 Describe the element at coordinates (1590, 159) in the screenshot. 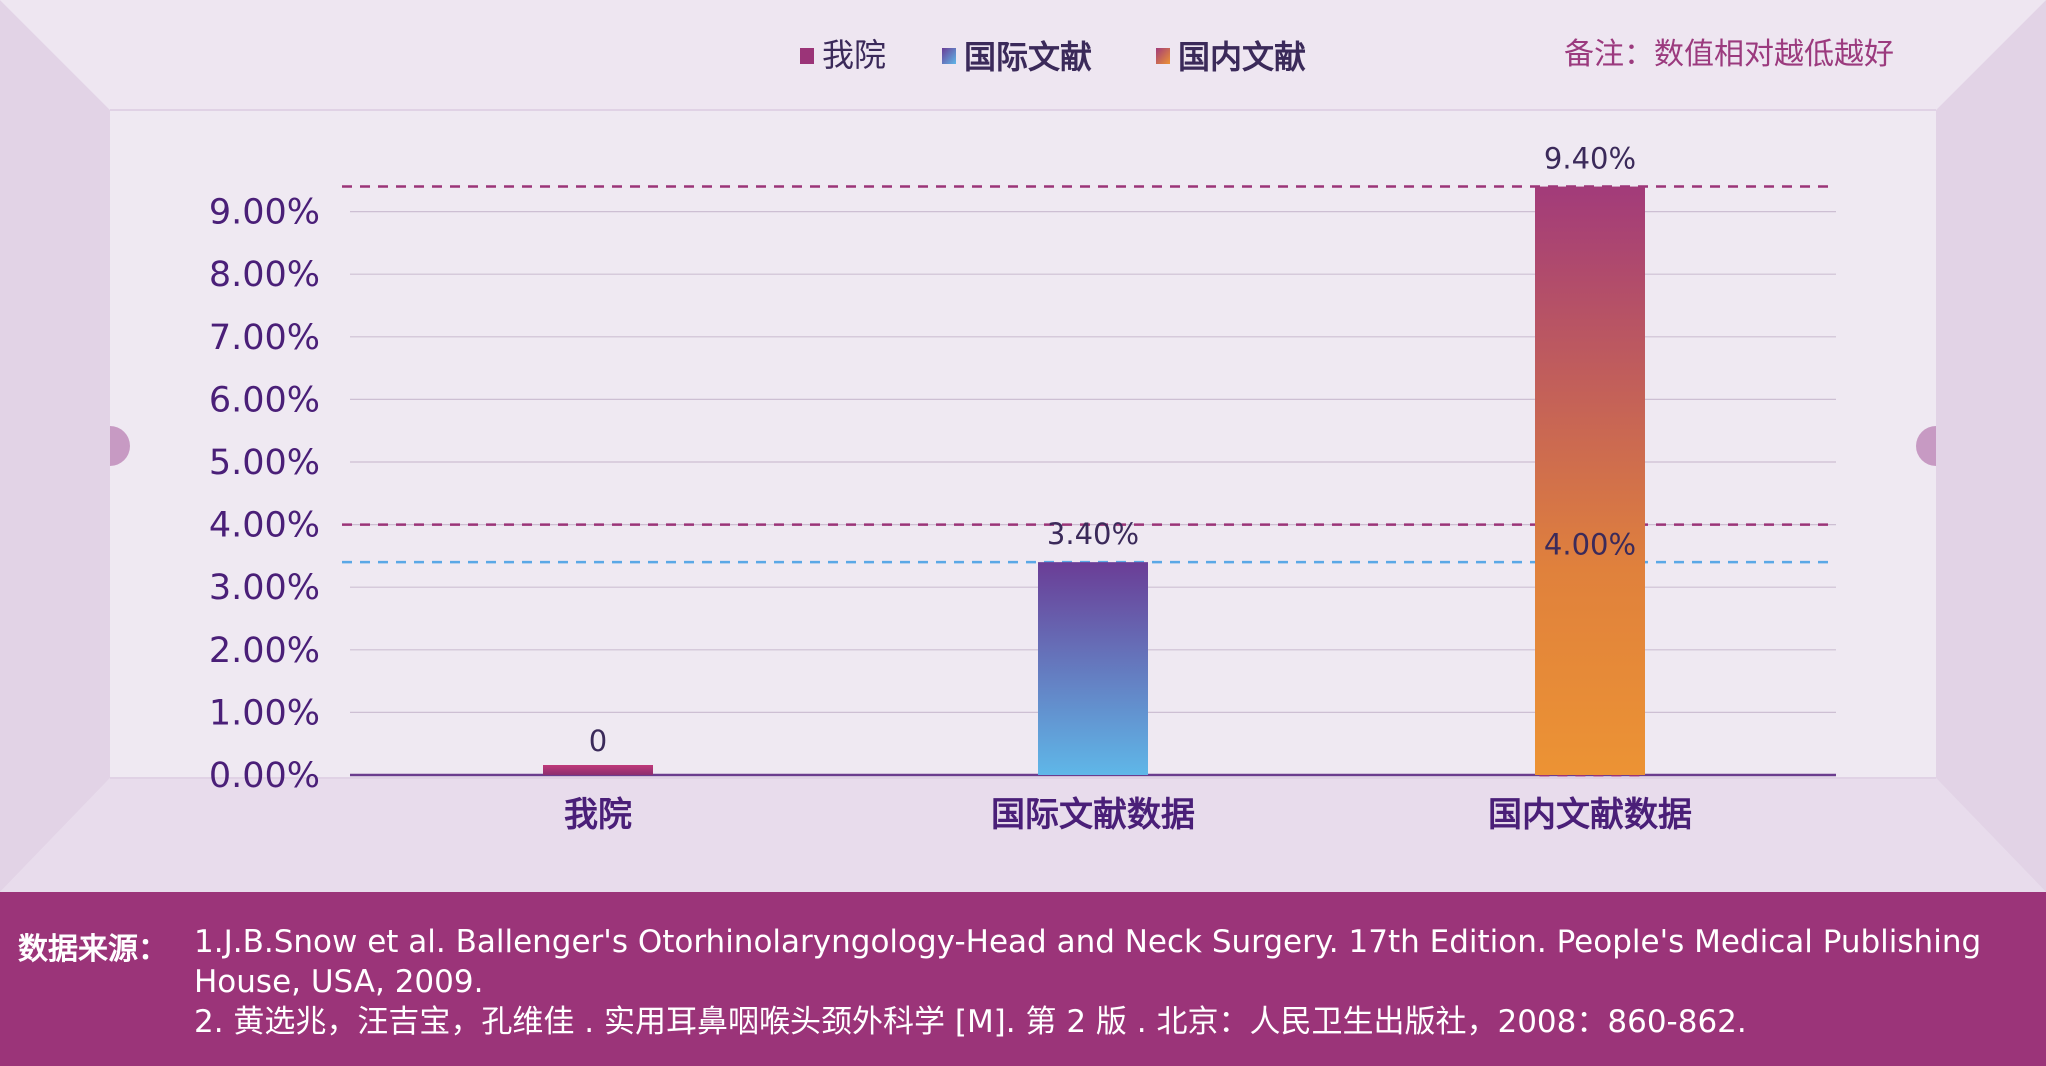

I see `value-label-2: 9.40%` at that location.